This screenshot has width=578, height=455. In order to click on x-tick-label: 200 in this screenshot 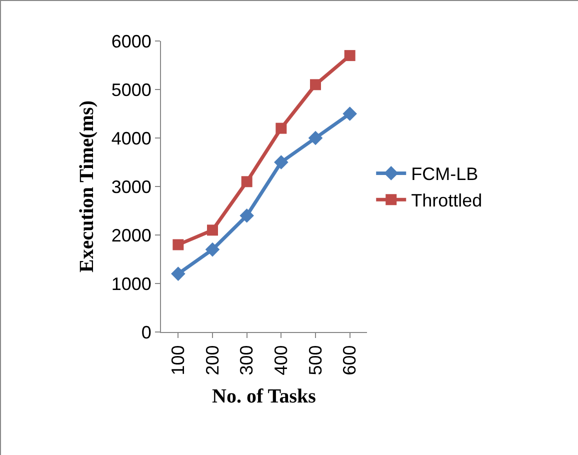, I will do `click(212, 360)`.